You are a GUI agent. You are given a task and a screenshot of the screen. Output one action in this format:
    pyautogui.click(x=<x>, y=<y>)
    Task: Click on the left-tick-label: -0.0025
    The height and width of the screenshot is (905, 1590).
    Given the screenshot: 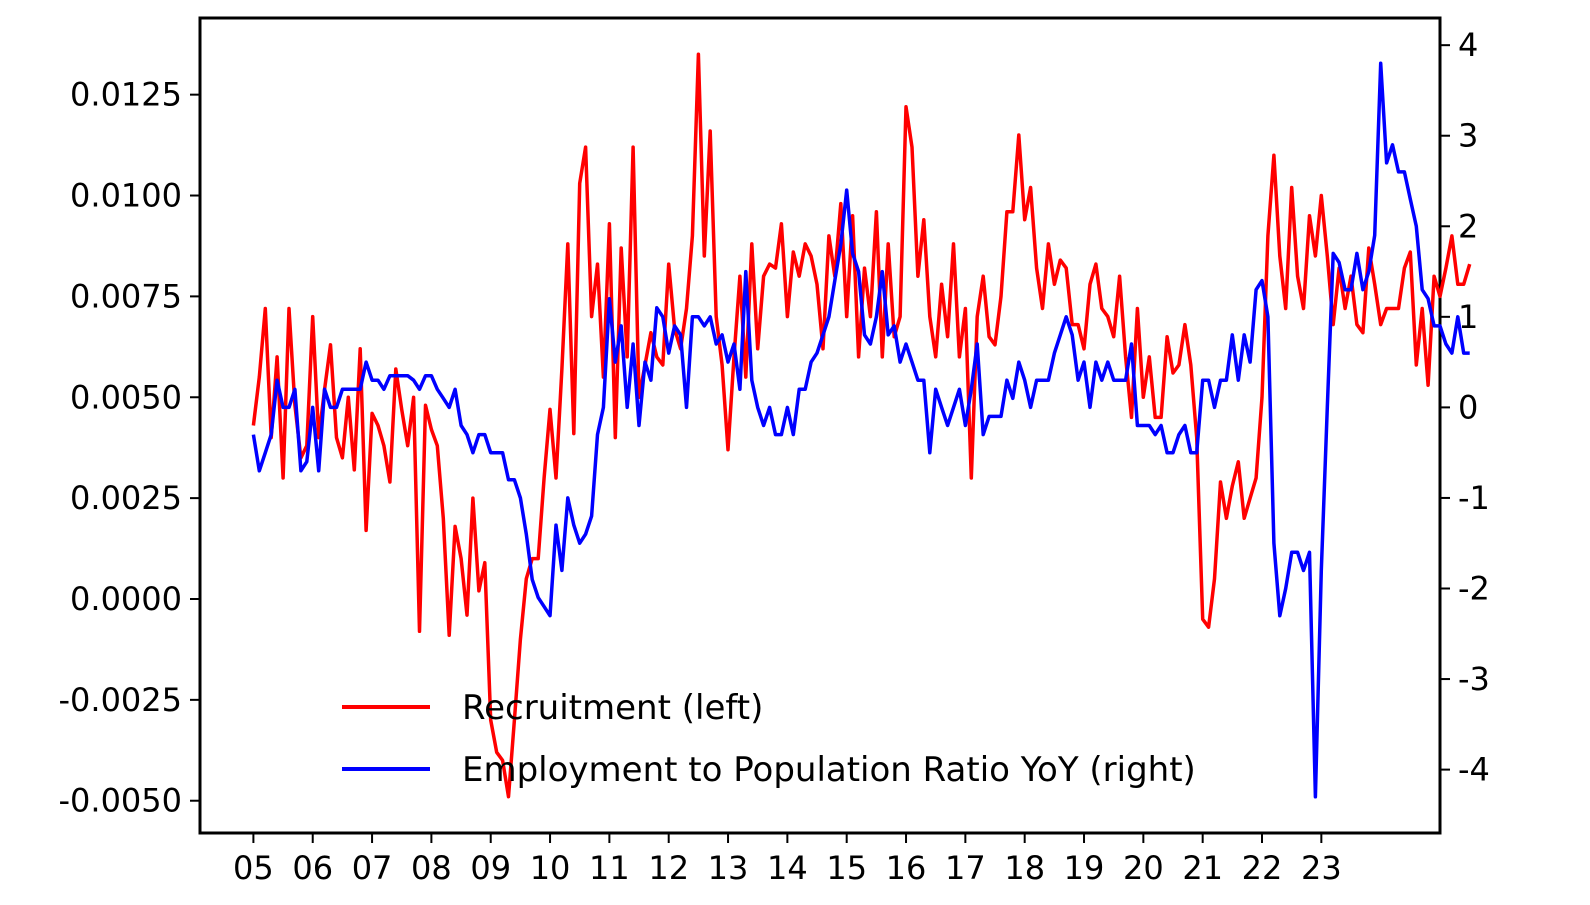 What is the action you would take?
    pyautogui.click(x=120, y=700)
    